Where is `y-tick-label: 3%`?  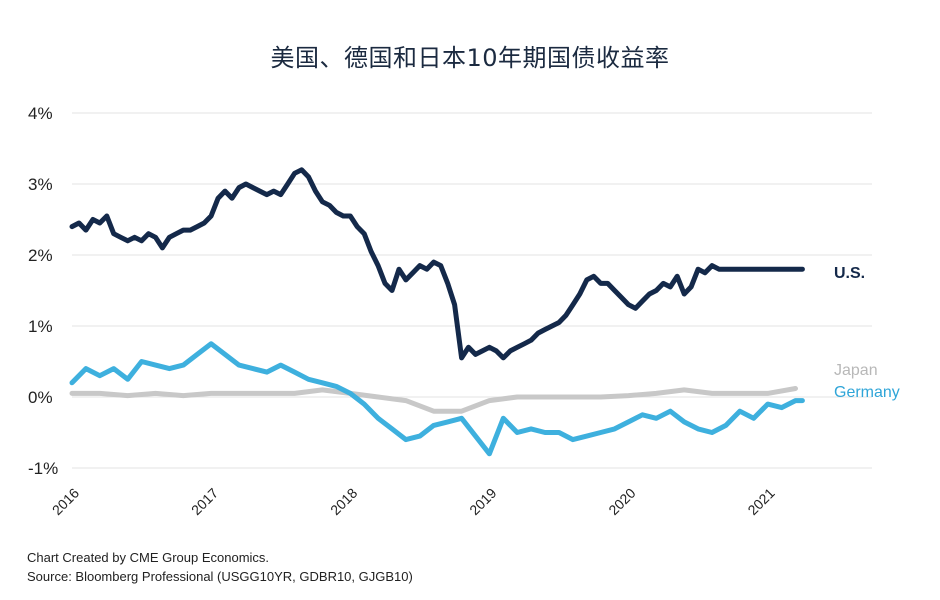
y-tick-label: 3% is located at coordinates (40, 184).